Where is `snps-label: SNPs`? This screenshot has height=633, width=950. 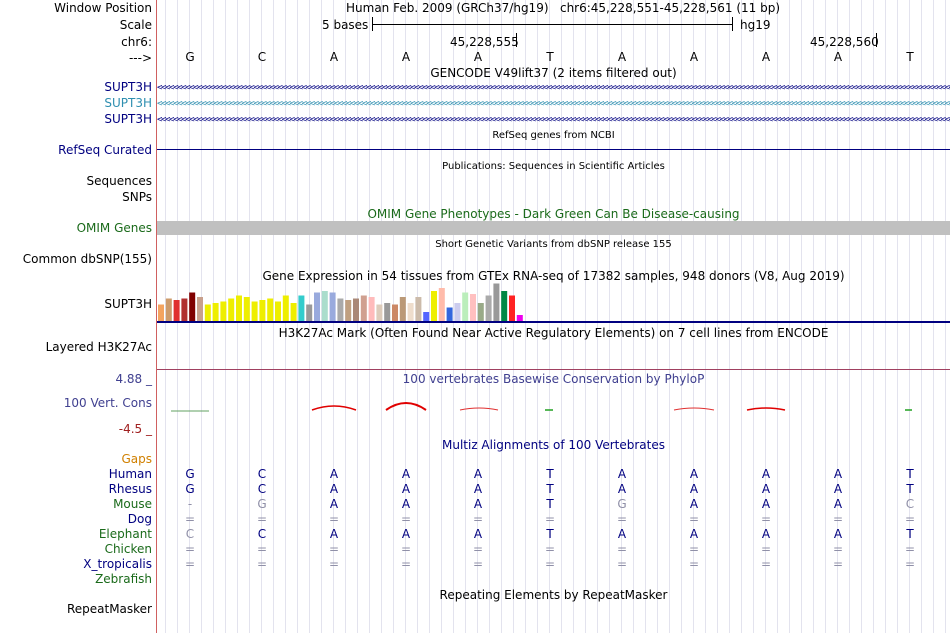 snps-label: SNPs is located at coordinates (137, 197).